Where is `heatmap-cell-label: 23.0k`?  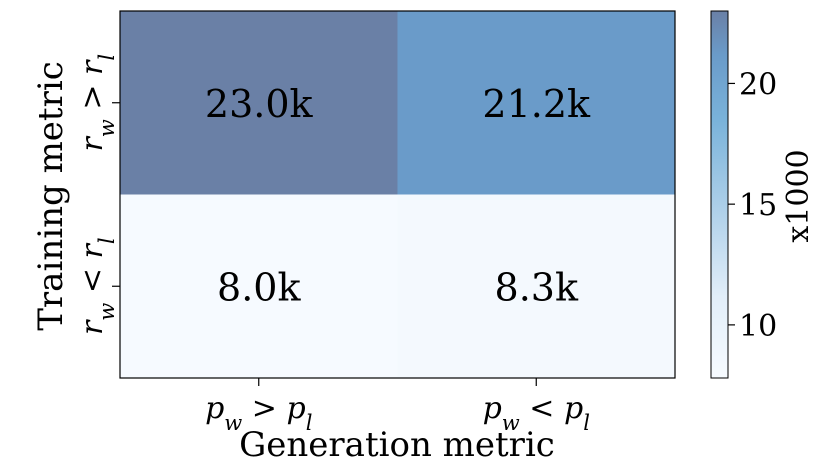 heatmap-cell-label: 23.0k is located at coordinates (259, 104).